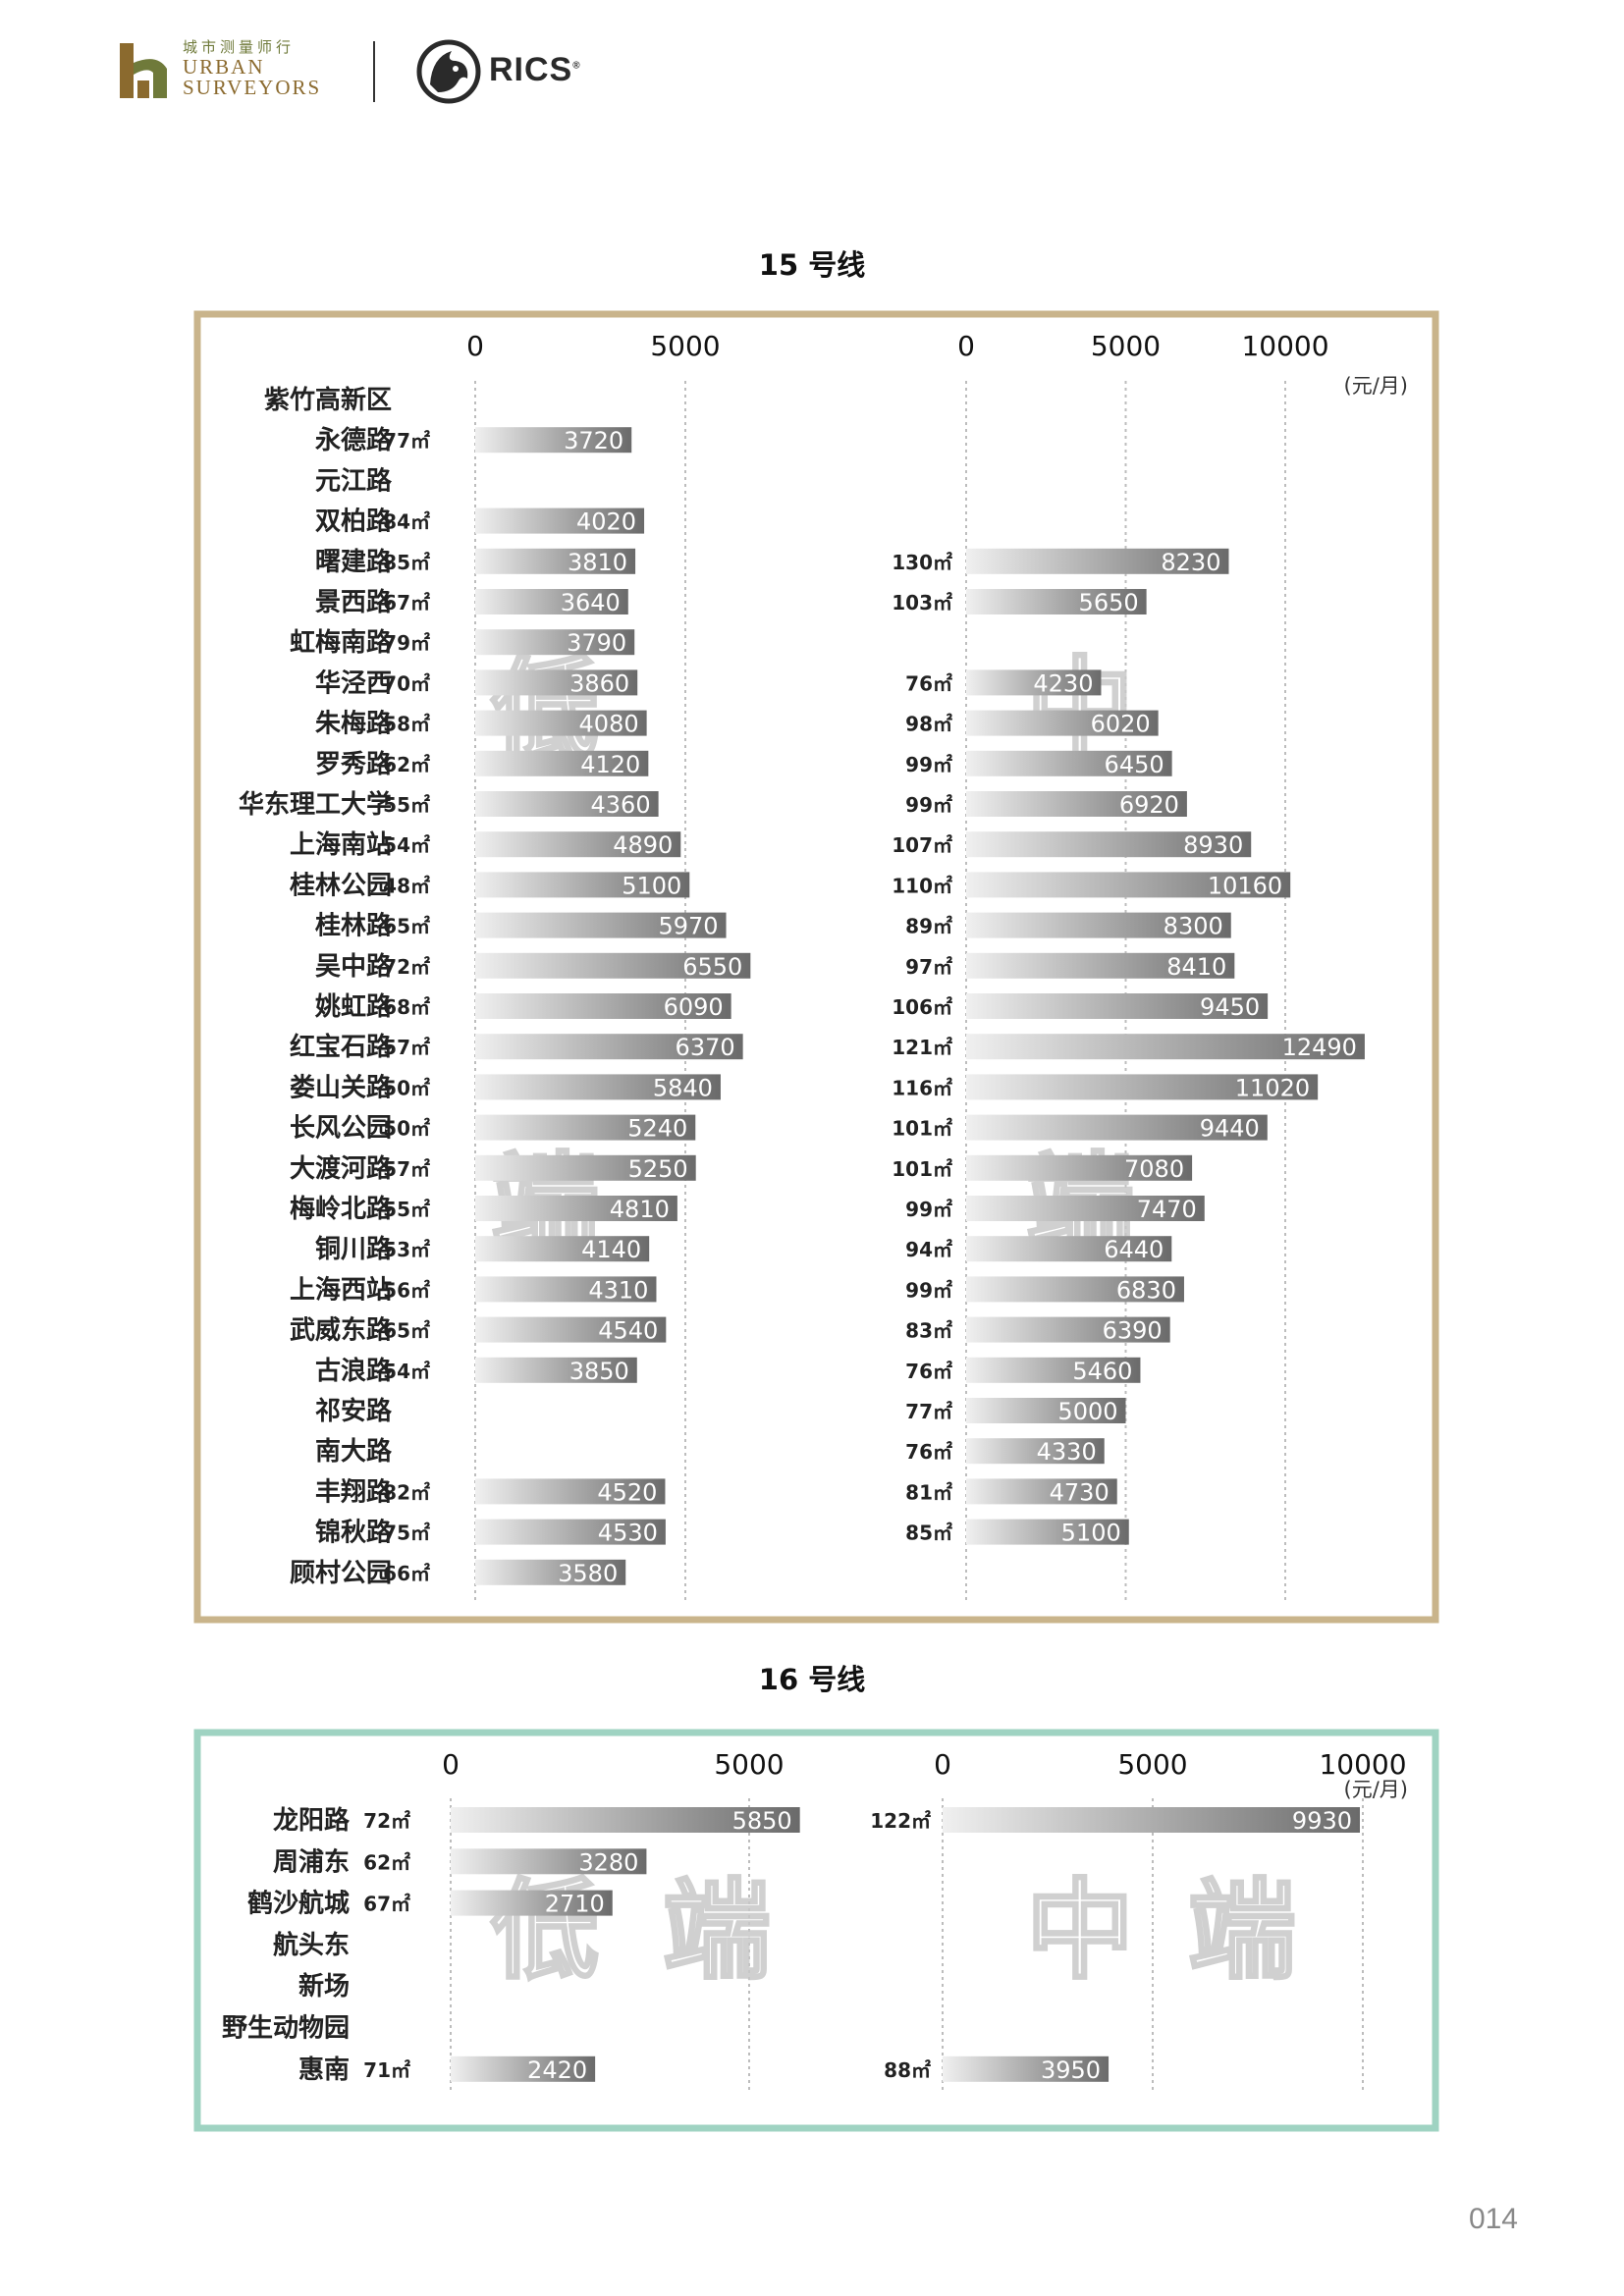  I want to click on right-value-label: 6830, so click(1146, 1290).